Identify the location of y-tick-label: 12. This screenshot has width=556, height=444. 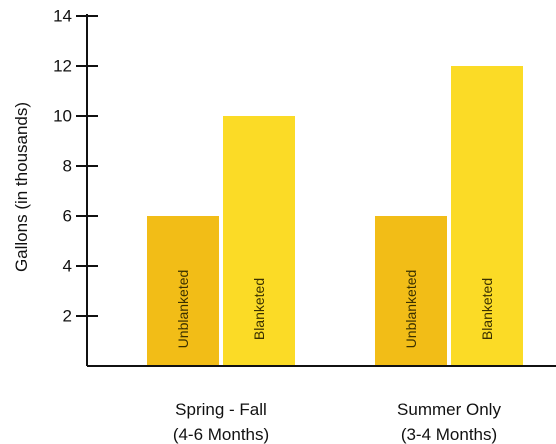
(62, 66).